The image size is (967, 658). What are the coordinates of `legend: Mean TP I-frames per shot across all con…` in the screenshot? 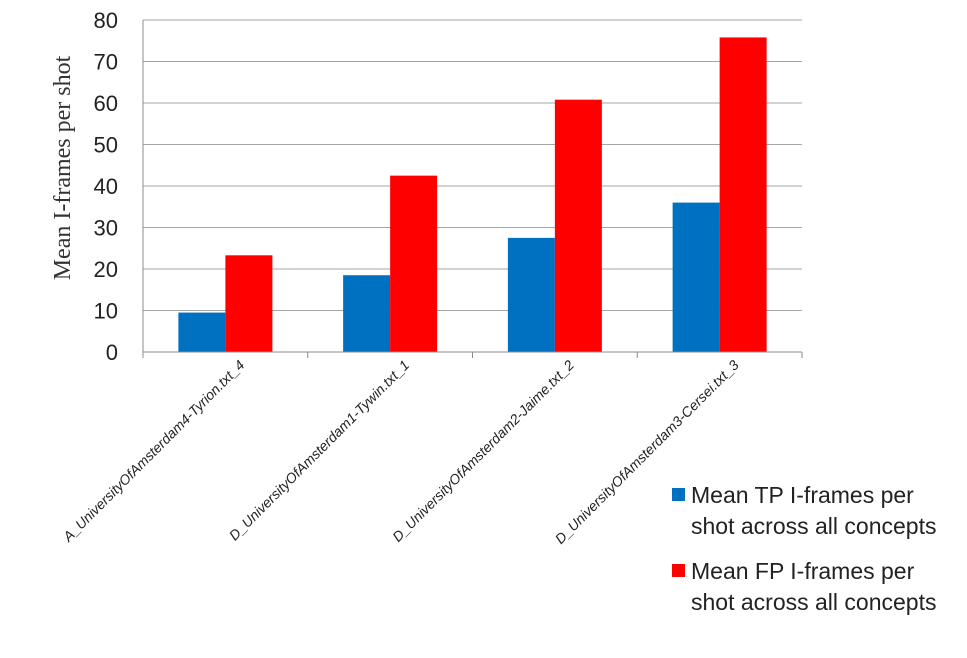 It's located at (818, 556).